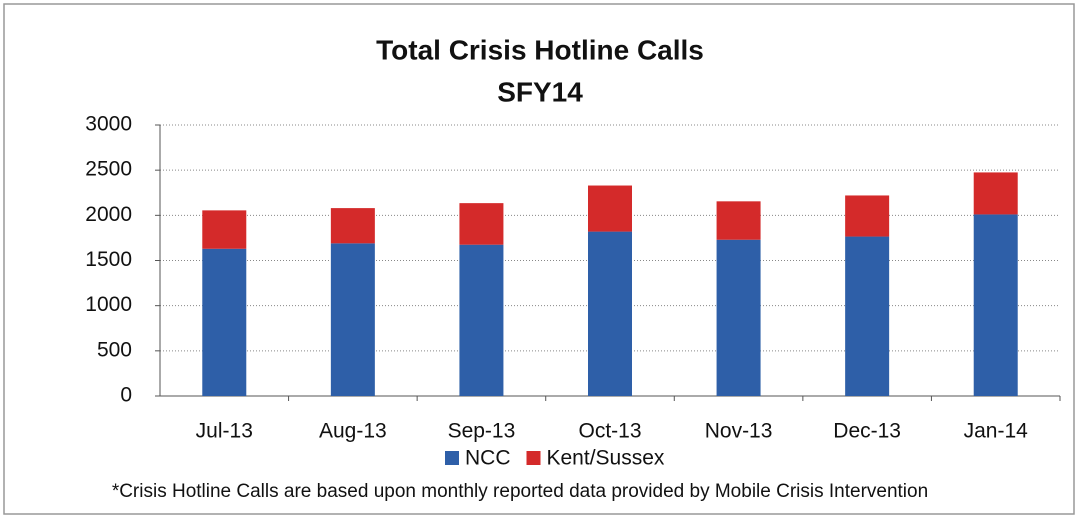  What do you see at coordinates (224, 431) in the screenshot?
I see `x-tick-label: Jul-13` at bounding box center [224, 431].